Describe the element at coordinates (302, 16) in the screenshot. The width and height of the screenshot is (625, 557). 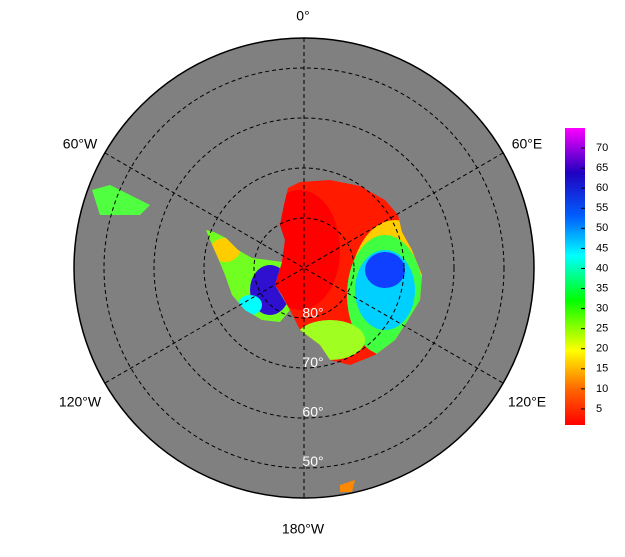
I see `longitude-label: 0°` at that location.